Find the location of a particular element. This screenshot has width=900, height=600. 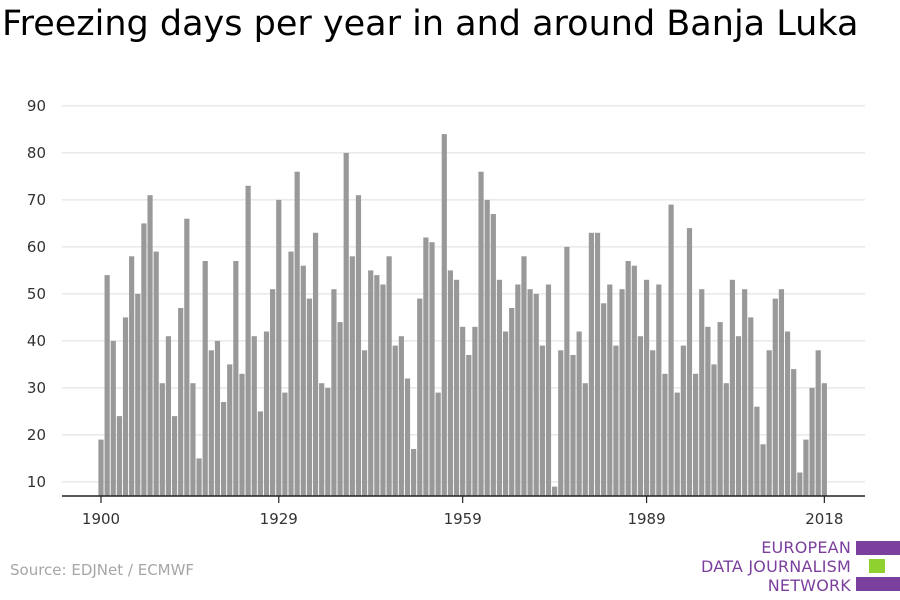

x-axis-labels: 1900 1929 1959 1989 2018 is located at coordinates (462, 512).